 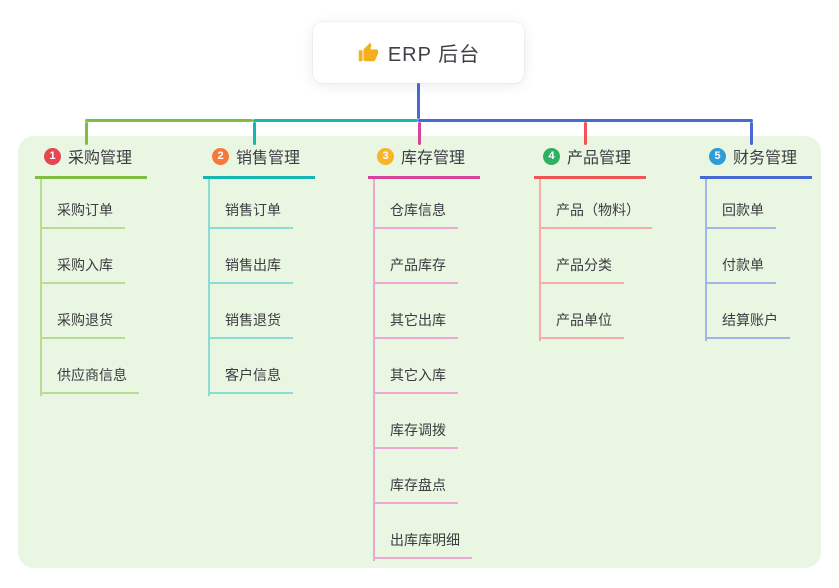 I want to click on branch-node-3: 3 库存管理, so click(x=424, y=161).